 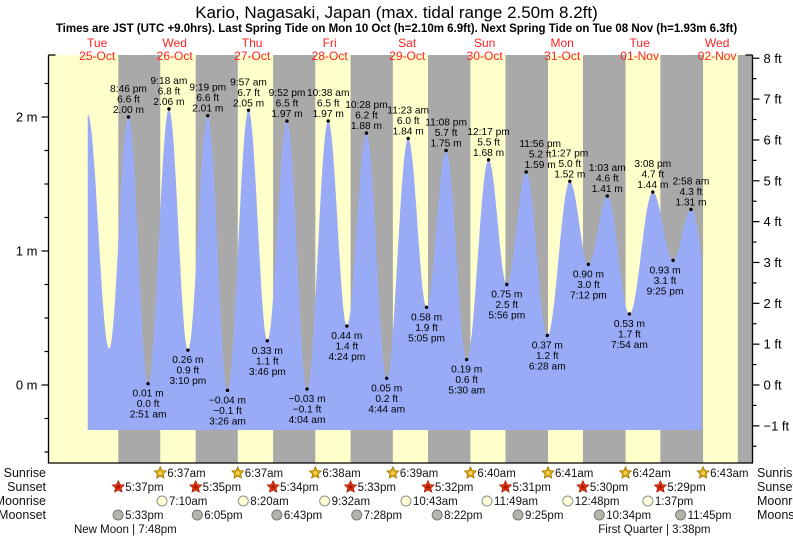 I want to click on tide-extreme-label: 6.2 ft, so click(x=366, y=116).